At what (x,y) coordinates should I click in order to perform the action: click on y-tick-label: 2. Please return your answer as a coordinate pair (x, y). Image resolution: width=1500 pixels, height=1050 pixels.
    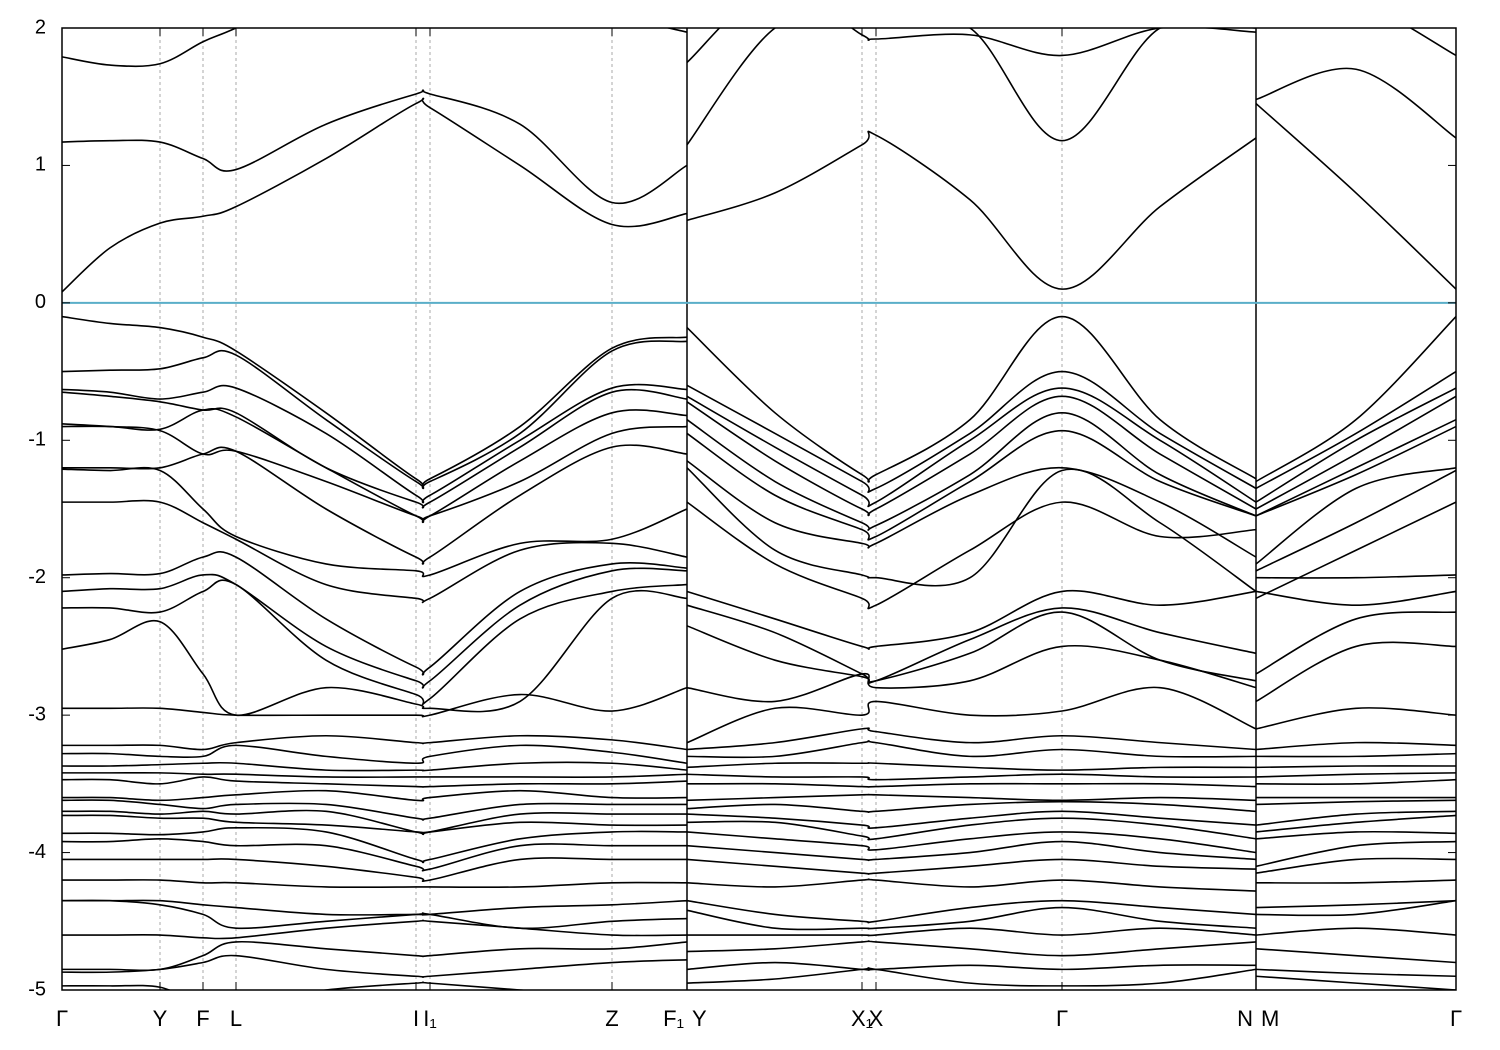
    Looking at the image, I should click on (40, 27).